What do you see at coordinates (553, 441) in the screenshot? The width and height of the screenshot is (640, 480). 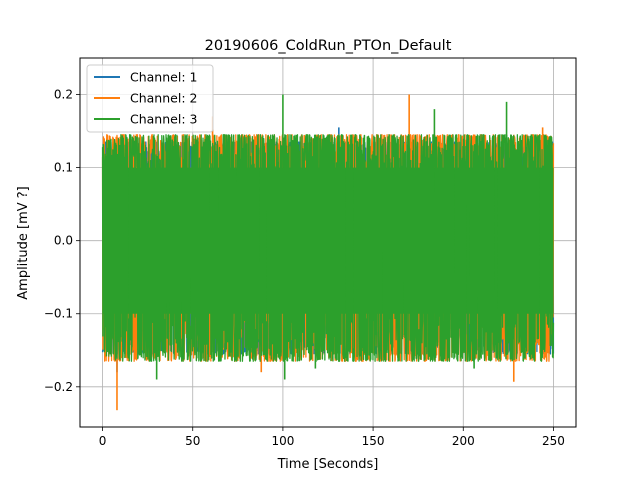 I see `x-tick-label: 250` at bounding box center [553, 441].